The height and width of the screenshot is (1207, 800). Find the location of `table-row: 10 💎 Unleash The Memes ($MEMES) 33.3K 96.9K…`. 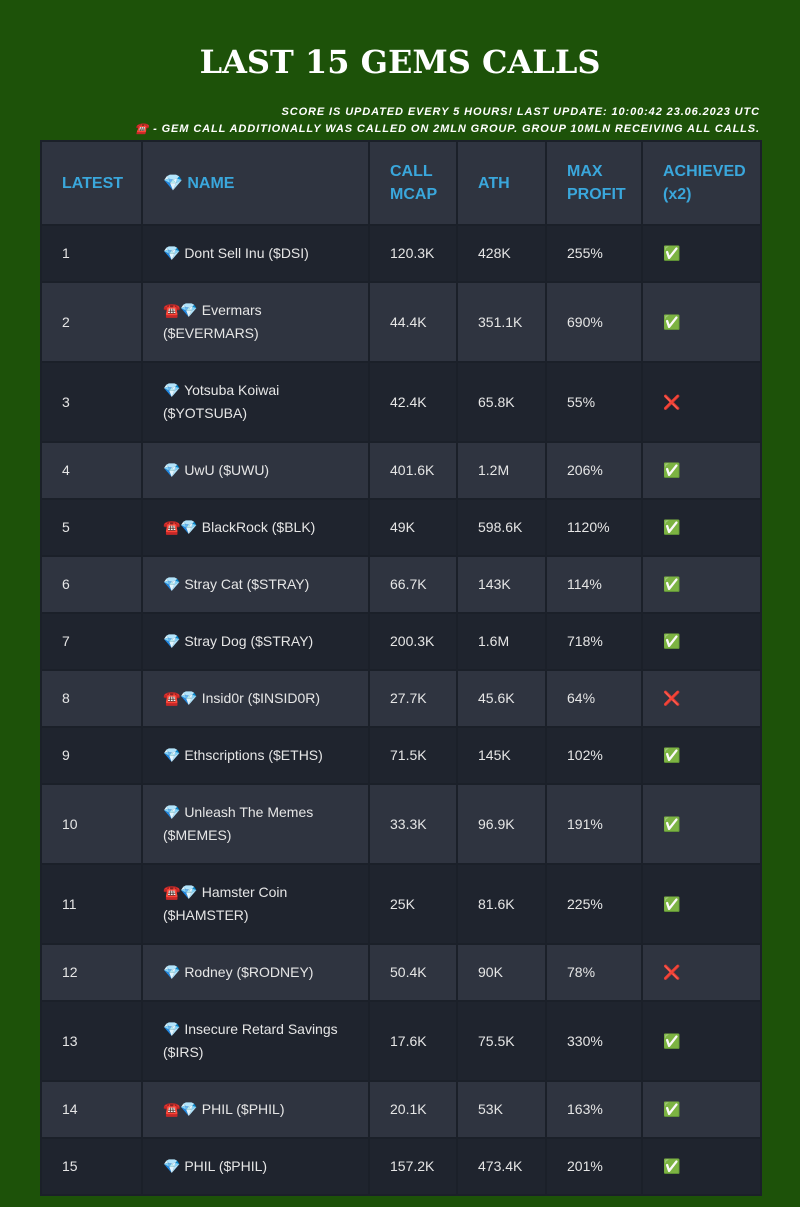

table-row: 10 💎 Unleash The Memes ($MEMES) 33.3K 96.9K… is located at coordinates (401, 824).